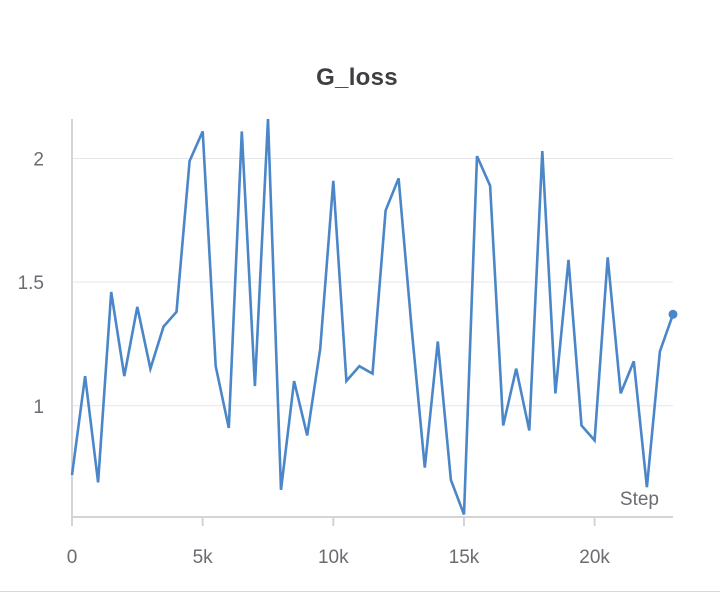 Image resolution: width=720 pixels, height=594 pixels. What do you see at coordinates (203, 557) in the screenshot?
I see `x-tick-label: 5k` at bounding box center [203, 557].